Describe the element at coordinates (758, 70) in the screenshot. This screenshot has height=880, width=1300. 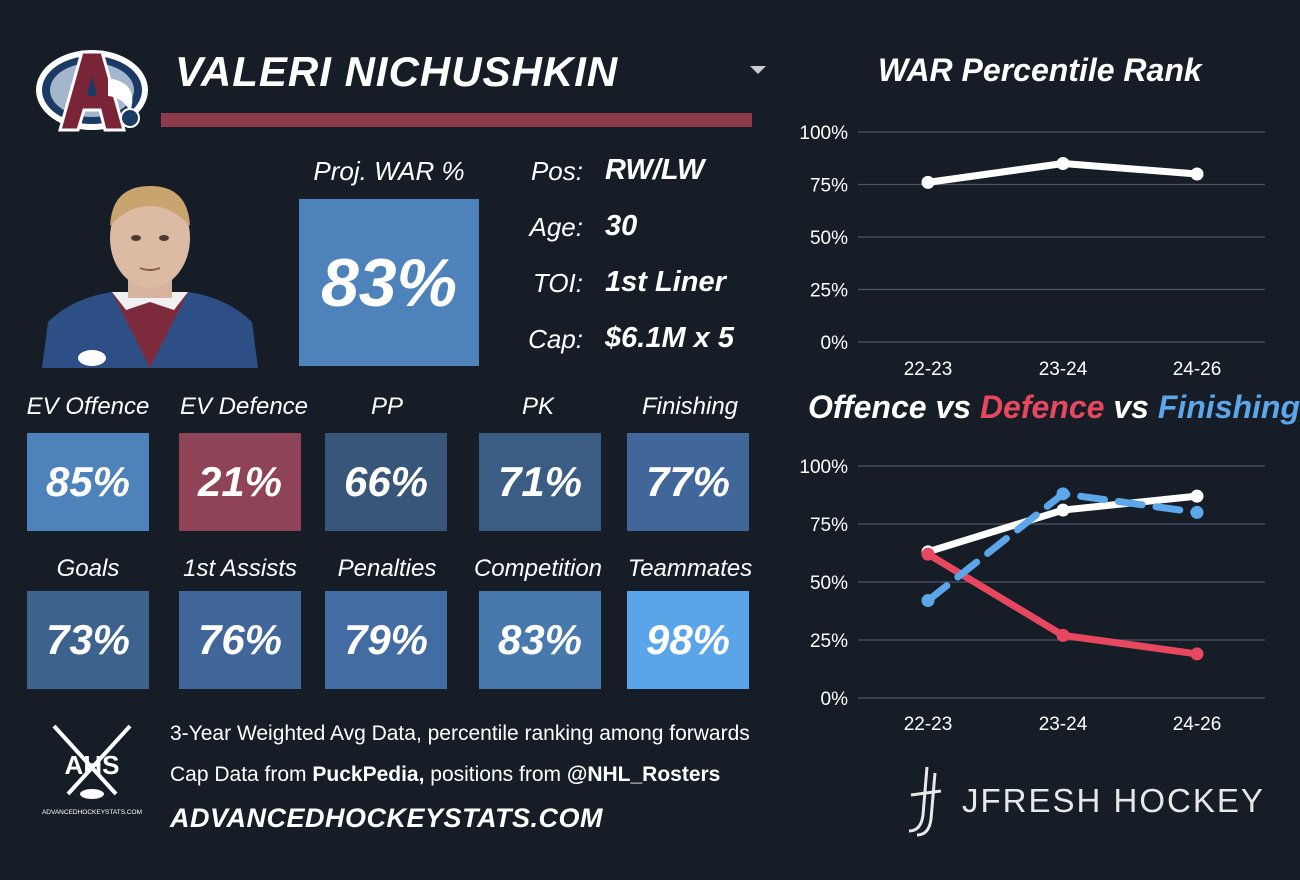
I see `chevron-down-icon` at that location.